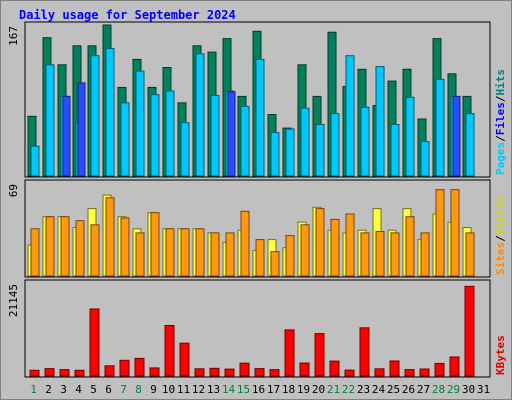  Describe the element at coordinates (483, 389) in the screenshot. I see `x-tick-label: 31` at that location.